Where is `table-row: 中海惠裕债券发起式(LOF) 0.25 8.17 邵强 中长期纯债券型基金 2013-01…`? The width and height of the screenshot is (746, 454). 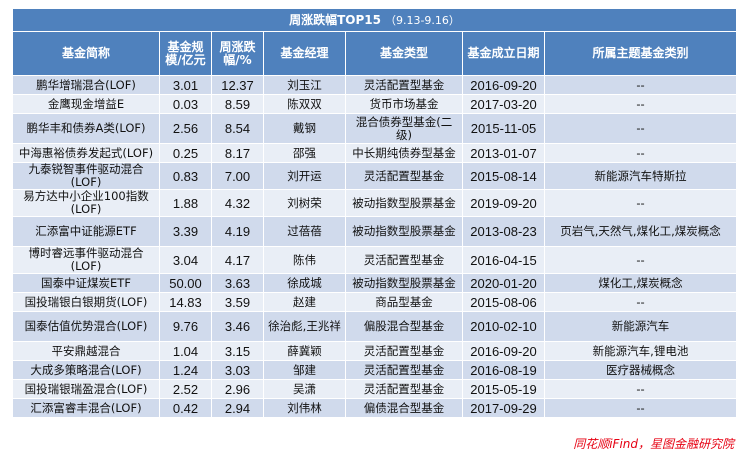 table-row: 中海惠裕债券发起式(LOF) 0.25 8.17 邵强 中长期纯债券型基金 2013-01… is located at coordinates (375, 153).